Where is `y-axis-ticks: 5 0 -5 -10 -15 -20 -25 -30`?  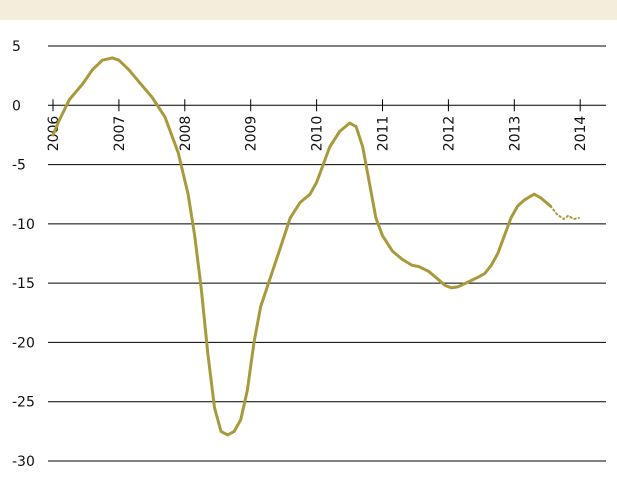
y-axis-ticks: 5 0 -5 -10 -15 -20 -25 -30 is located at coordinates (23, 254).